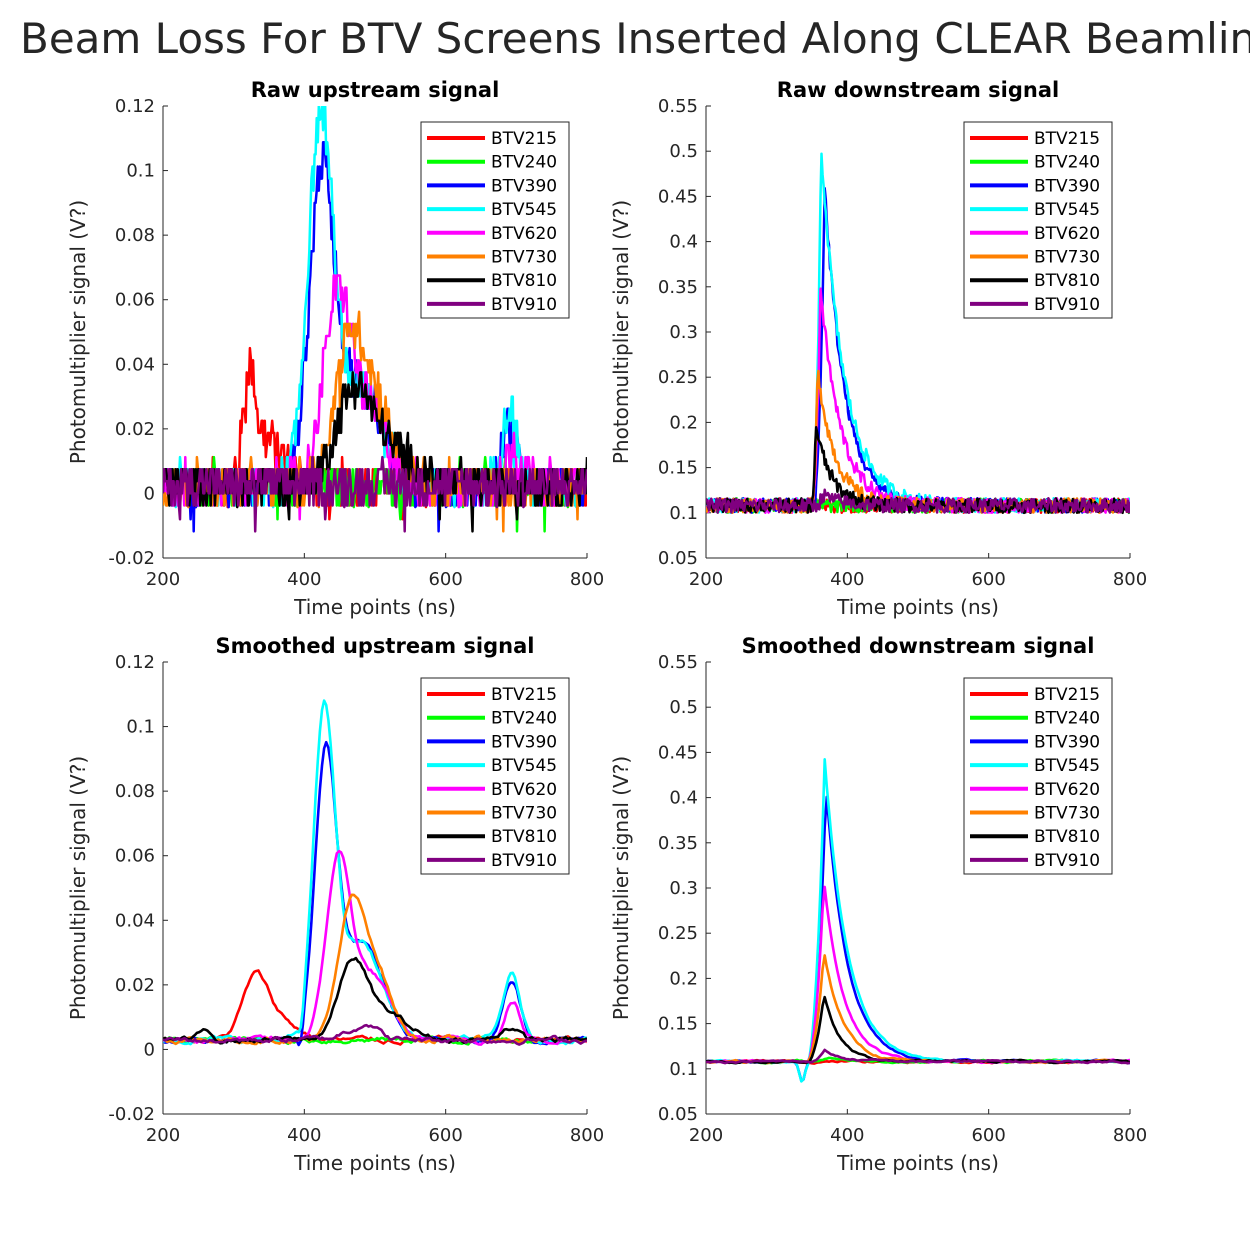 The width and height of the screenshot is (1250, 1250). I want to click on series-line-btv810, so click(375, 1000).